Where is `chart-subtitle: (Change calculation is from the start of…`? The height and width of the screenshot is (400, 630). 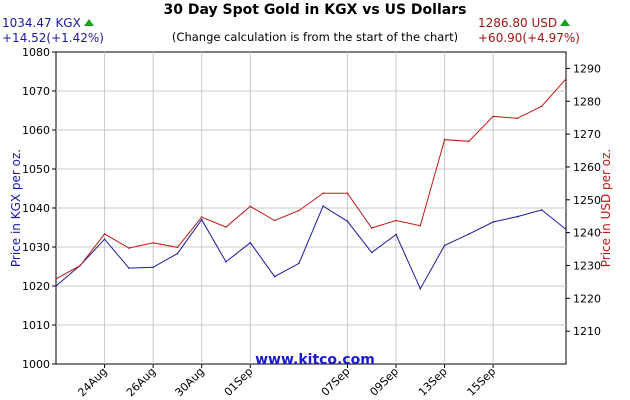
chart-subtitle: (Change calculation is from the start of… is located at coordinates (315, 37).